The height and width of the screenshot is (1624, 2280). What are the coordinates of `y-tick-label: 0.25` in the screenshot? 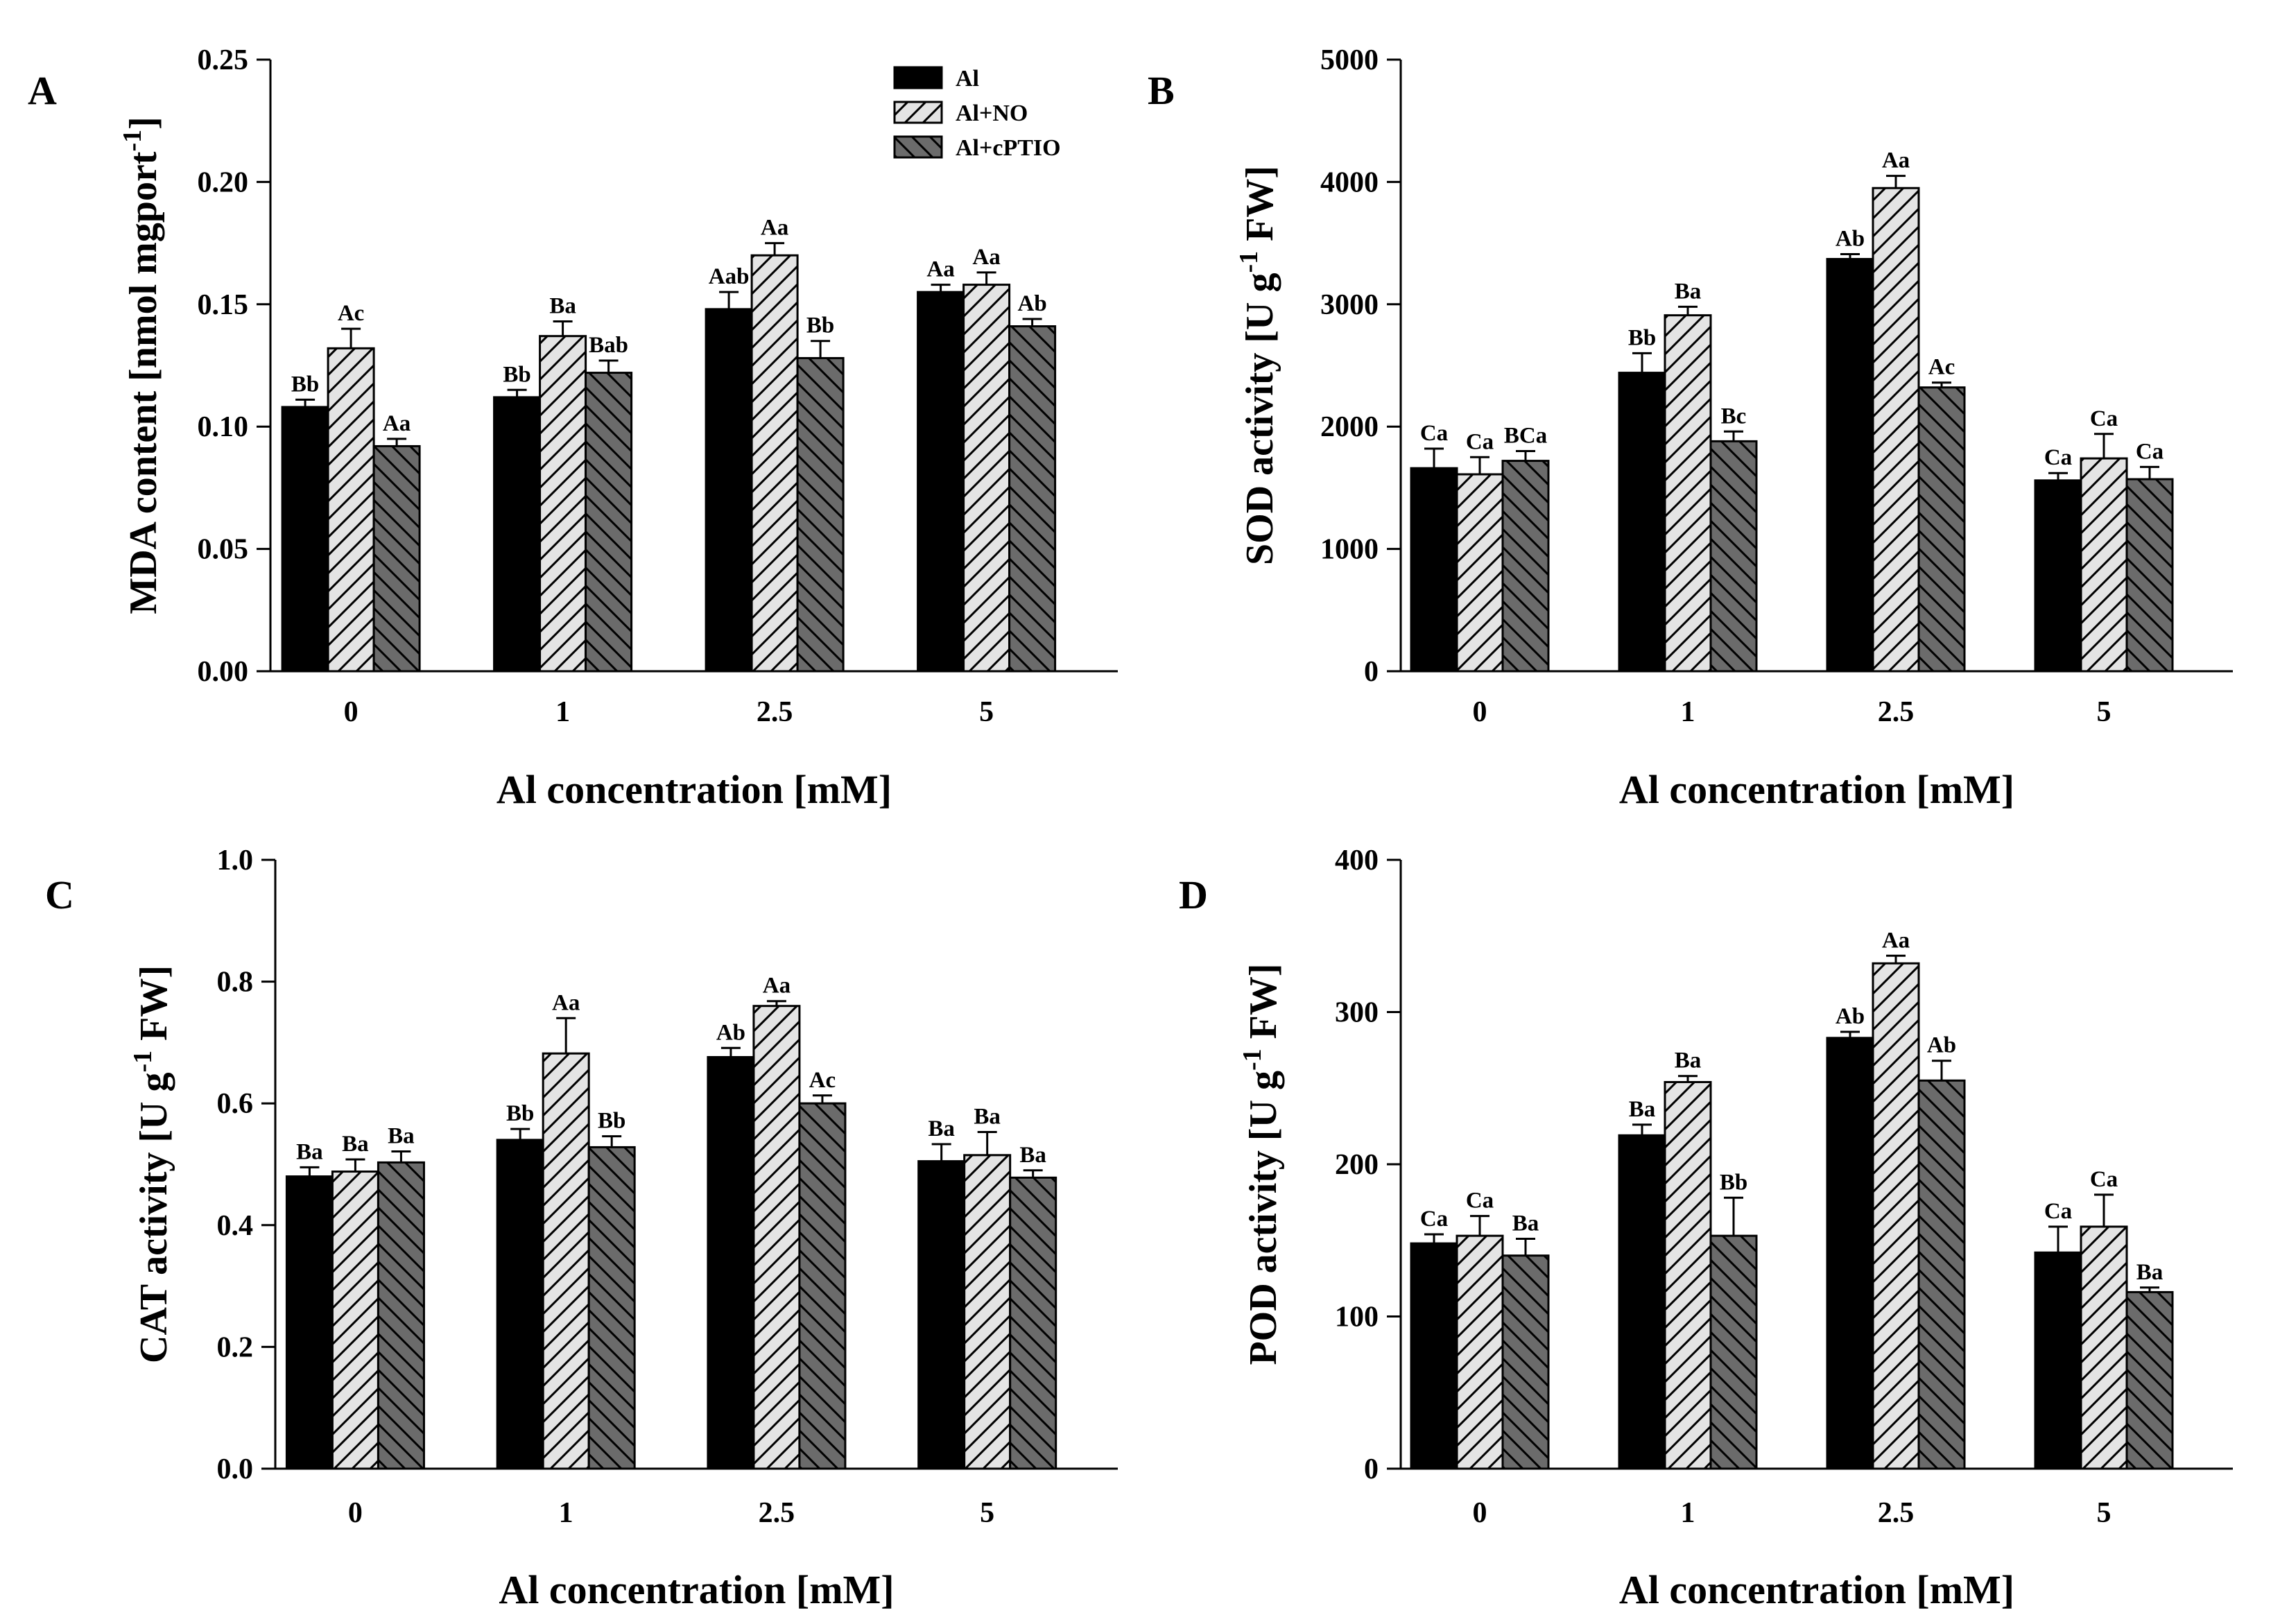 It's located at (224, 60).